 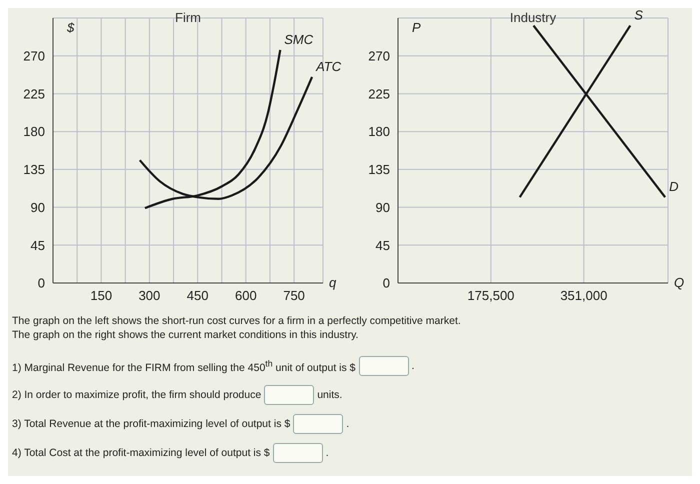 What do you see at coordinates (490, 296) in the screenshot?
I see `x-tick-label: 175,500` at bounding box center [490, 296].